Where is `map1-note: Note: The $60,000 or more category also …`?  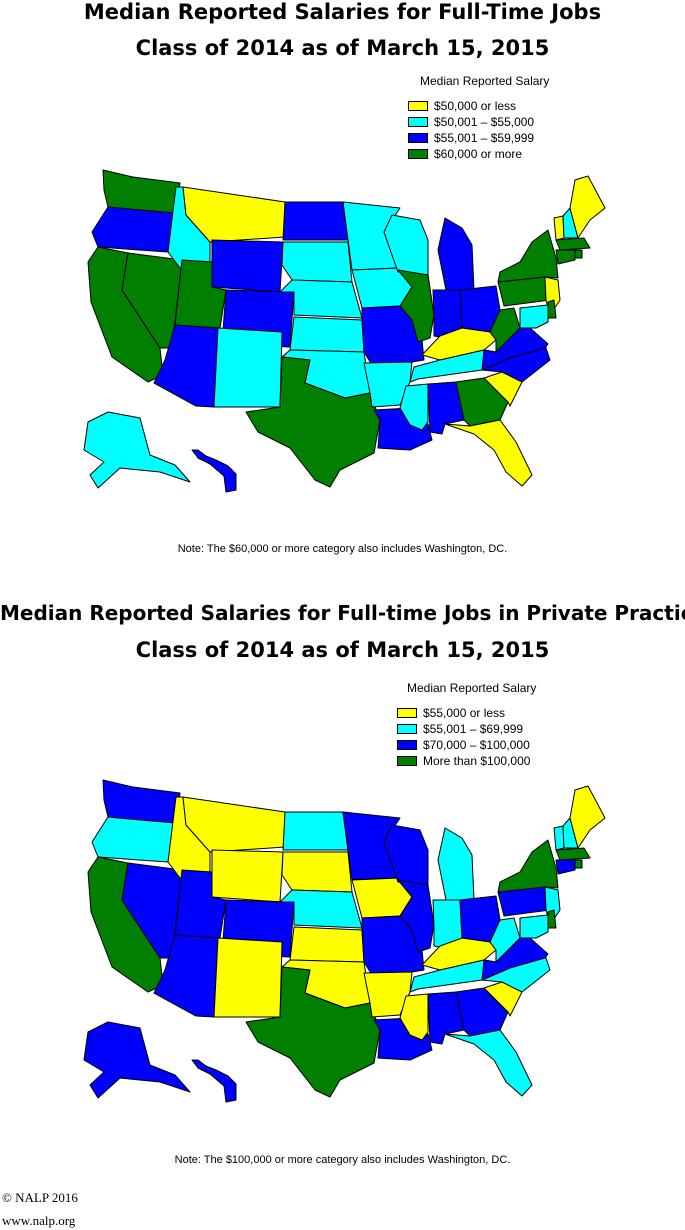 map1-note: Note: The $60,000 or more category also … is located at coordinates (342, 549).